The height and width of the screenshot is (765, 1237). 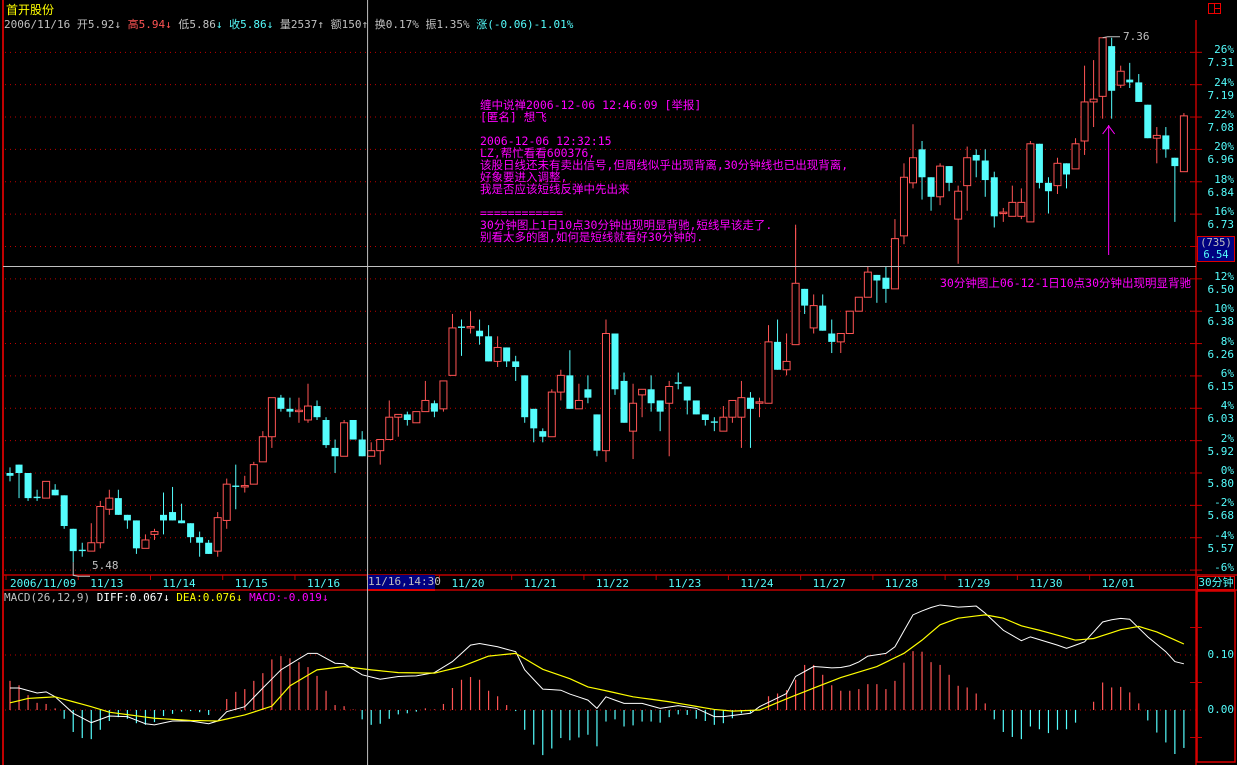 I want to click on date-label: 11/14, so click(x=179, y=583).